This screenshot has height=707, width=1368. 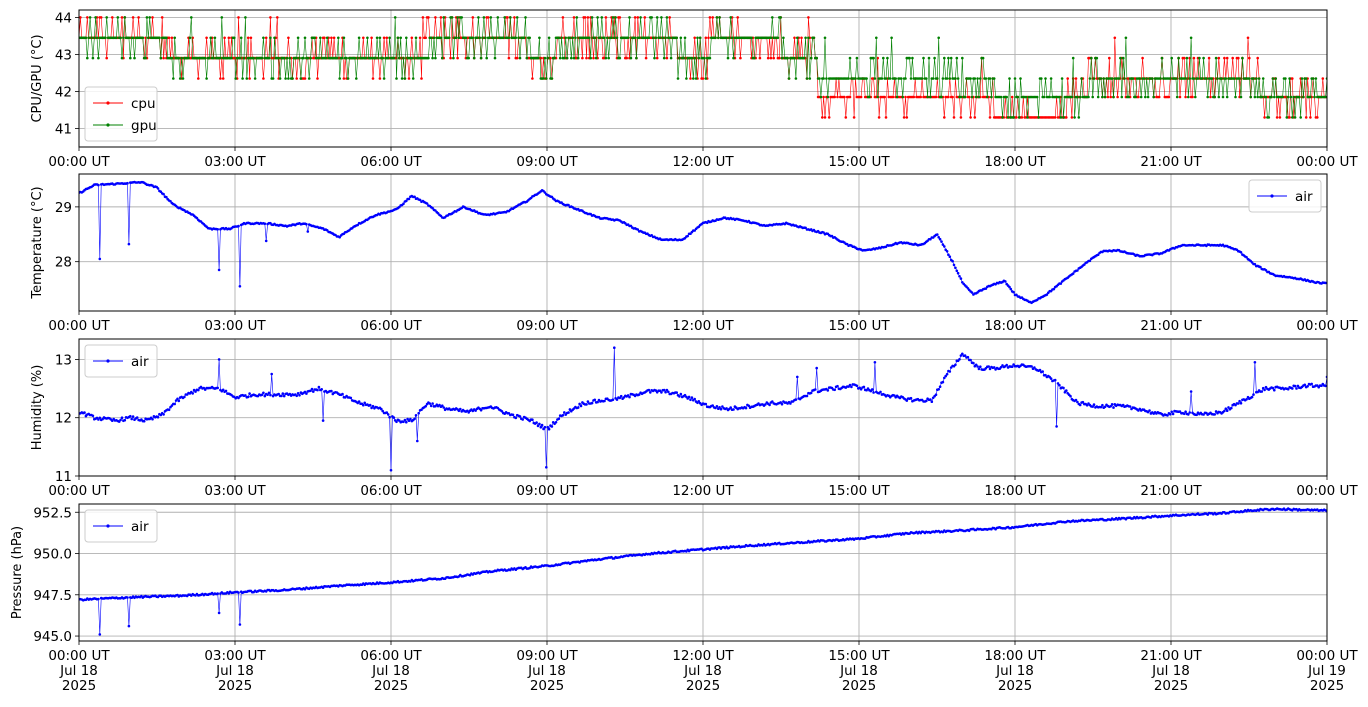 What do you see at coordinates (859, 162) in the screenshot?
I see `x-tick-label: 15:00 UT` at bounding box center [859, 162].